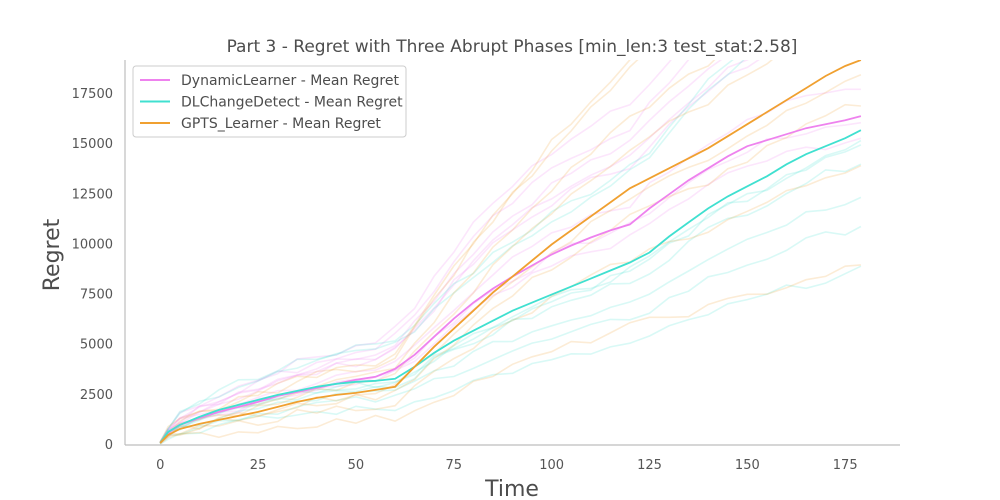 The width and height of the screenshot is (1000, 500). What do you see at coordinates (281, 124) in the screenshot?
I see `legend-label: GPTS_Learner - Mean Regret` at bounding box center [281, 124].